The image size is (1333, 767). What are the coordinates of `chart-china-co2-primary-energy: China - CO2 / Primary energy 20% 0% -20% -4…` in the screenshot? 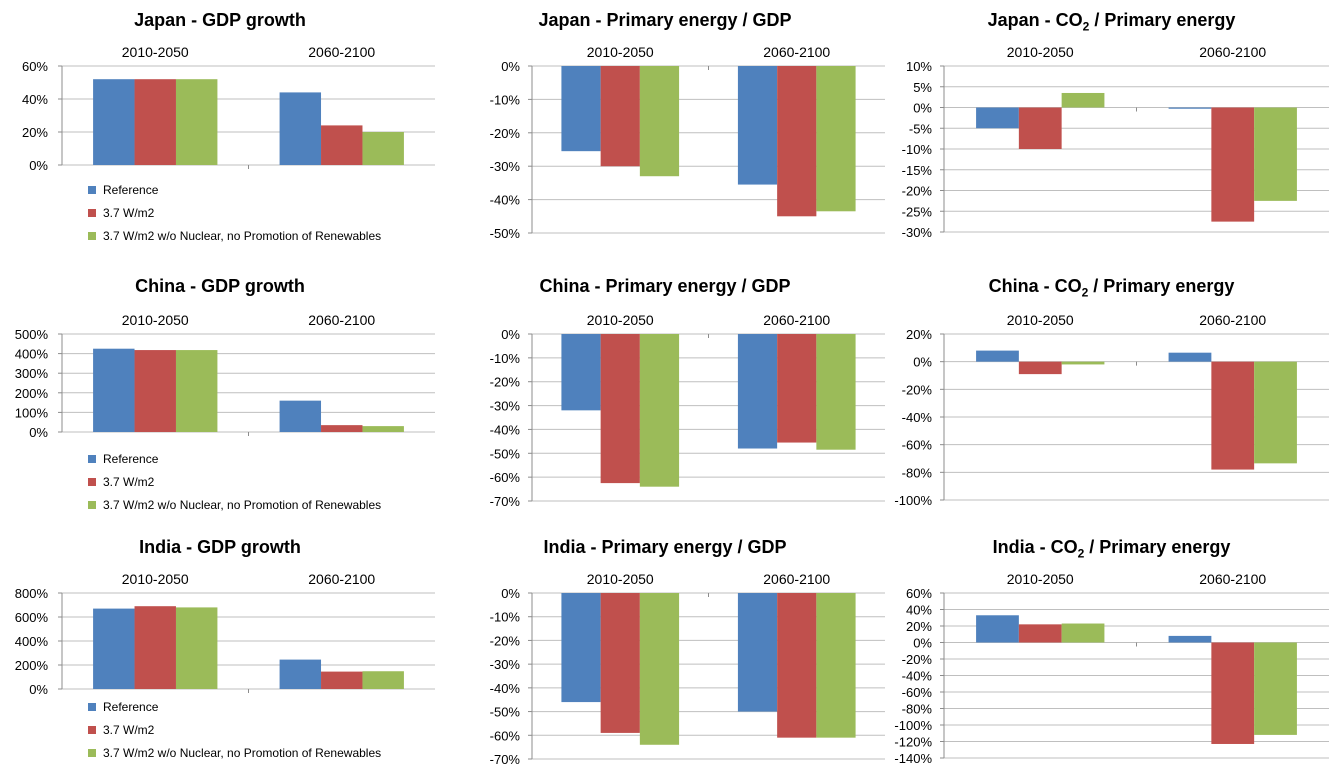 It's located at (1111, 393).